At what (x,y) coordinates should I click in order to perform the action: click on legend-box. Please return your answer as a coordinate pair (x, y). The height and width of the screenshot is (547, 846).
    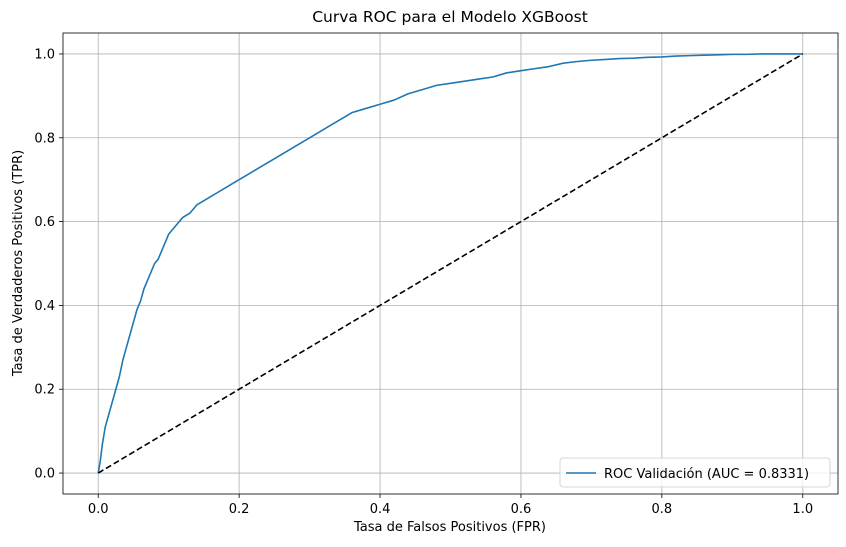
    Looking at the image, I should click on (695, 472).